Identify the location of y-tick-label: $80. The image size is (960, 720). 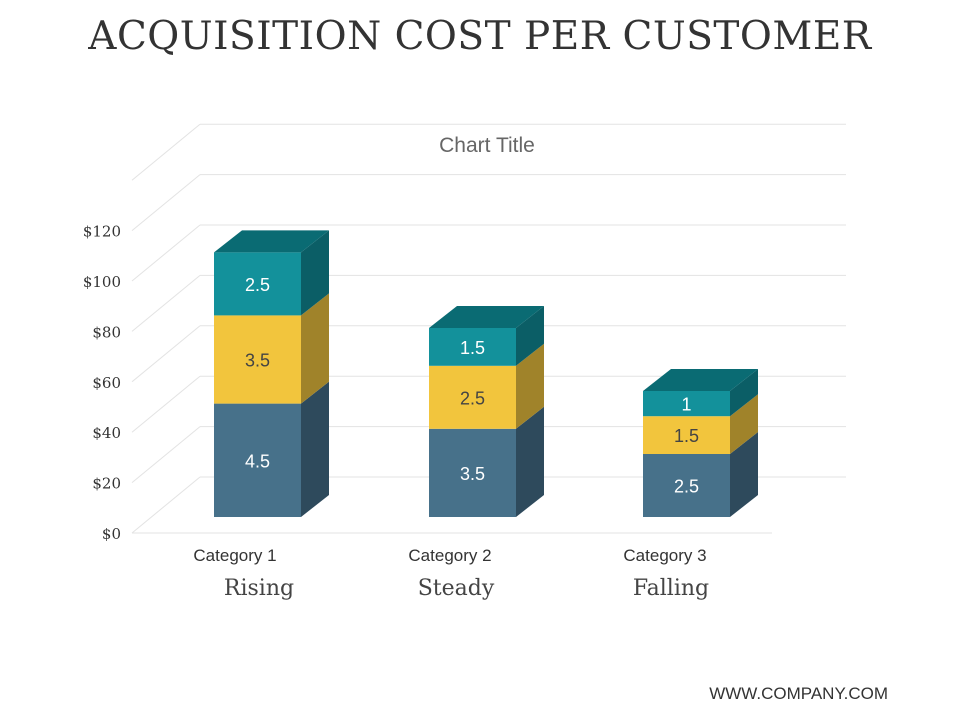
(106, 332).